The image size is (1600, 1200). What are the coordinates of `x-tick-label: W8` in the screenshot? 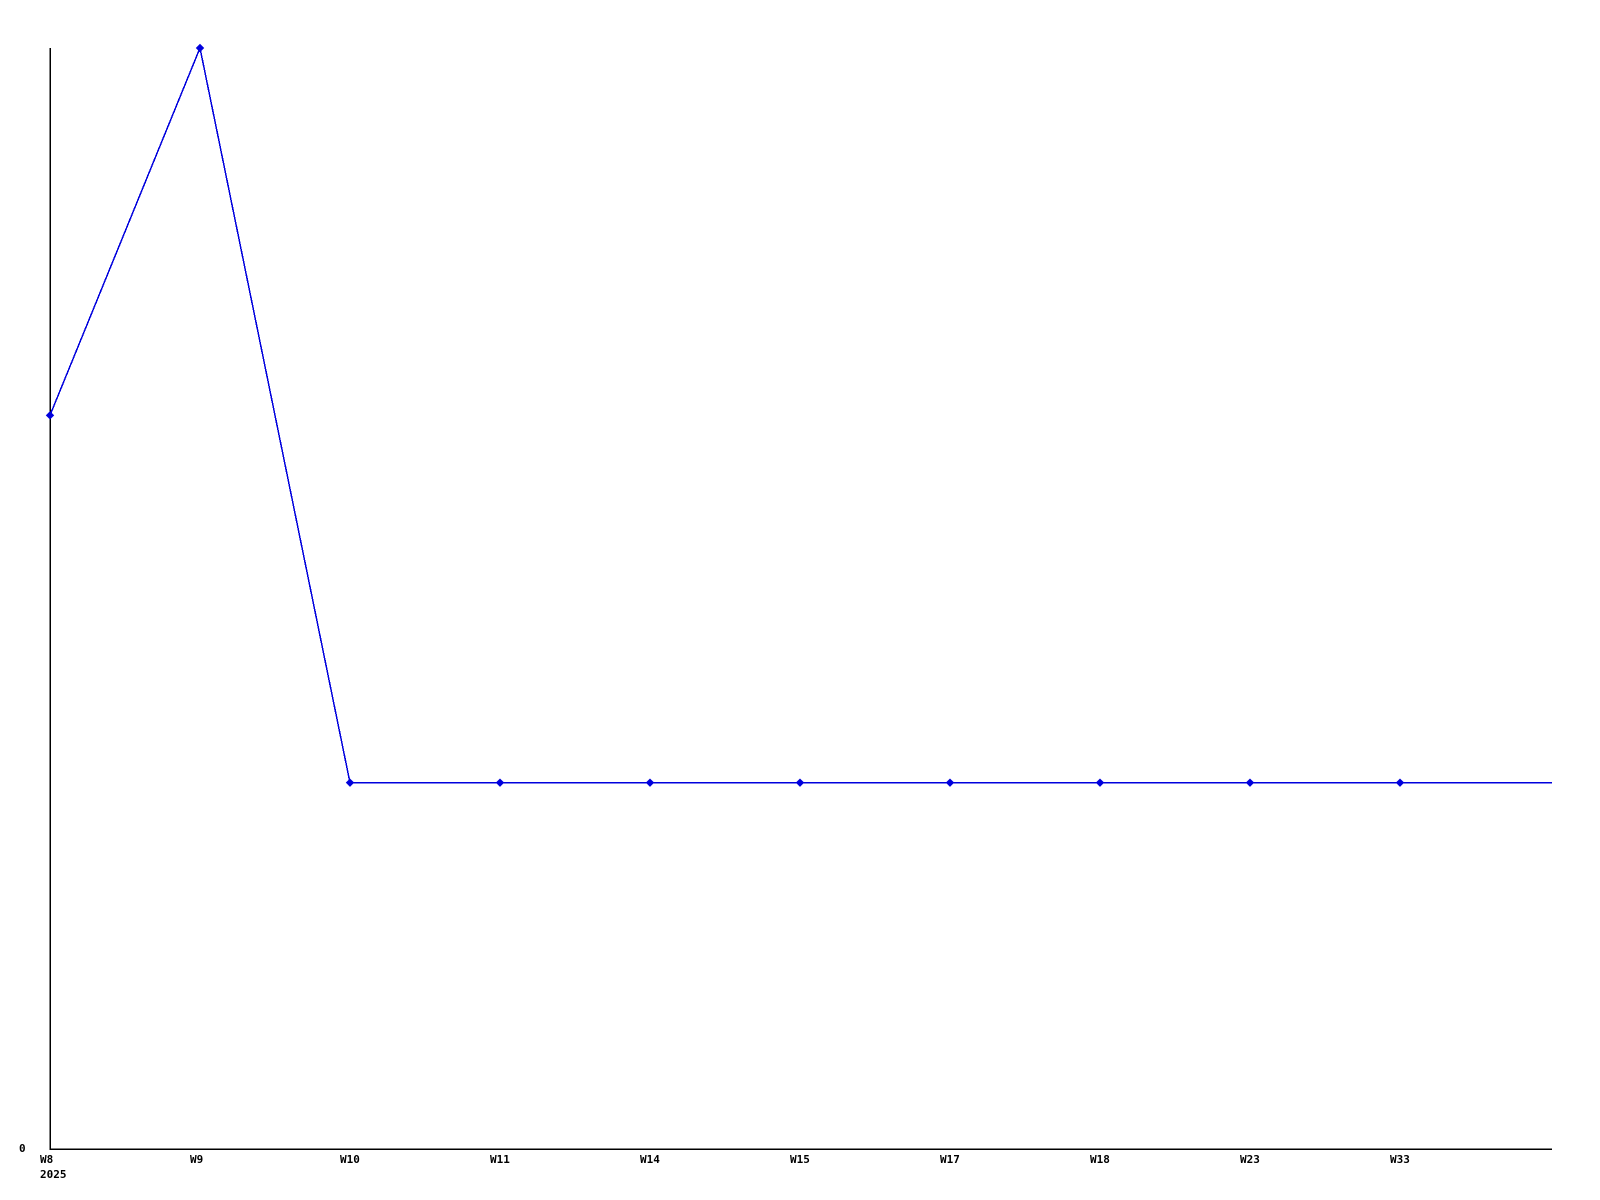 It's located at (47, 1159).